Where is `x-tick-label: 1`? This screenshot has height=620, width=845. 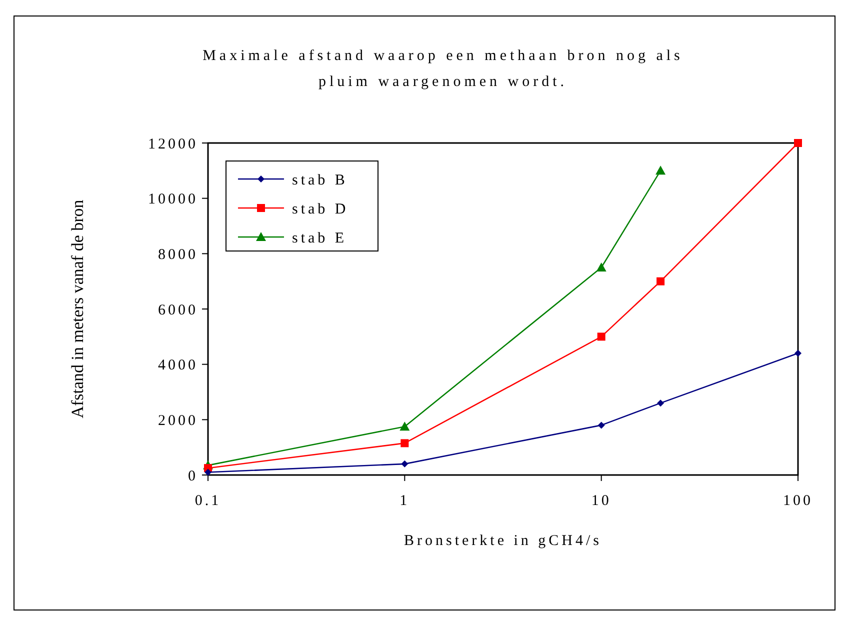
x-tick-label: 1 is located at coordinates (405, 501).